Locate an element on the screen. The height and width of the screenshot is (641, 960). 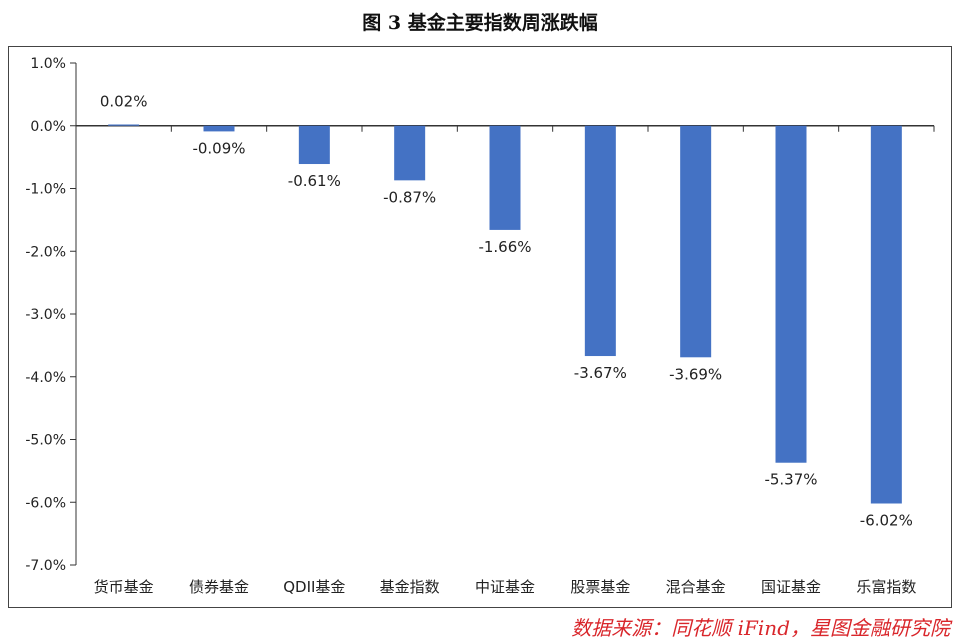
category-label: 货币基金 is located at coordinates (124, 587).